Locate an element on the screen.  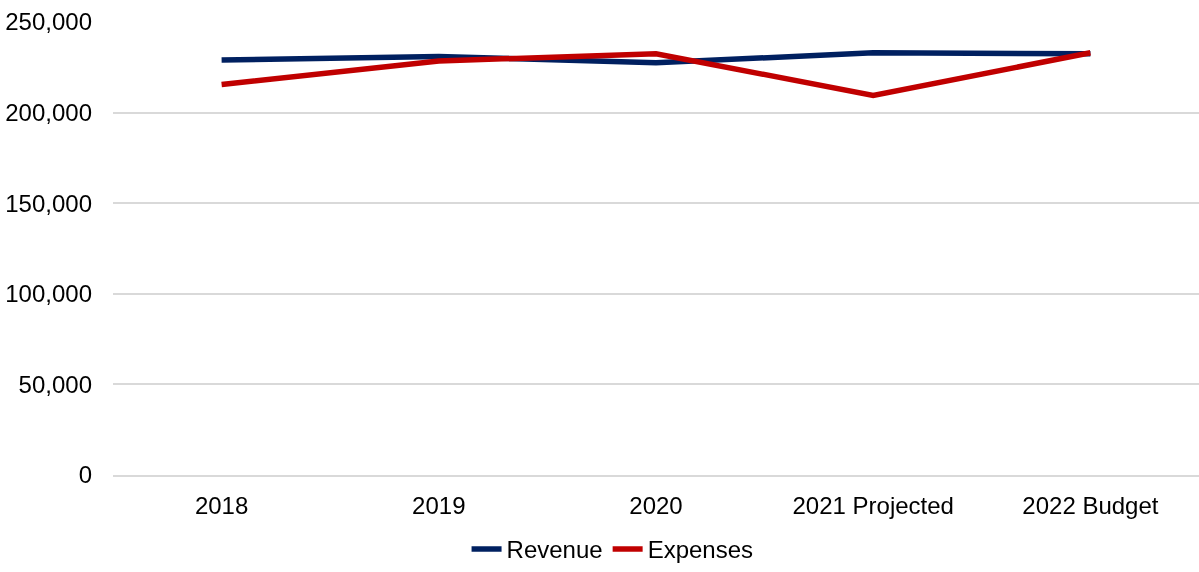
y-tick-label: 50,000 is located at coordinates (55, 384).